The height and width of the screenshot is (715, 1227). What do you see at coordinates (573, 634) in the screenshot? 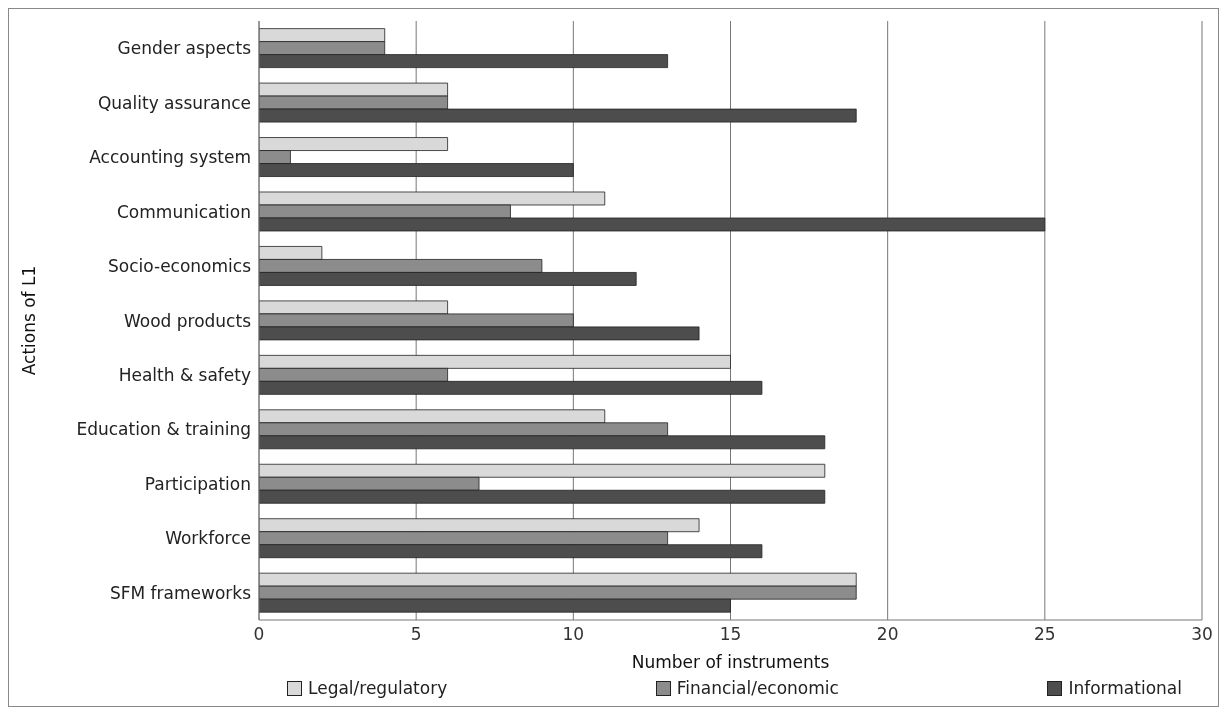
I see `x-tick-label: 10` at bounding box center [573, 634].